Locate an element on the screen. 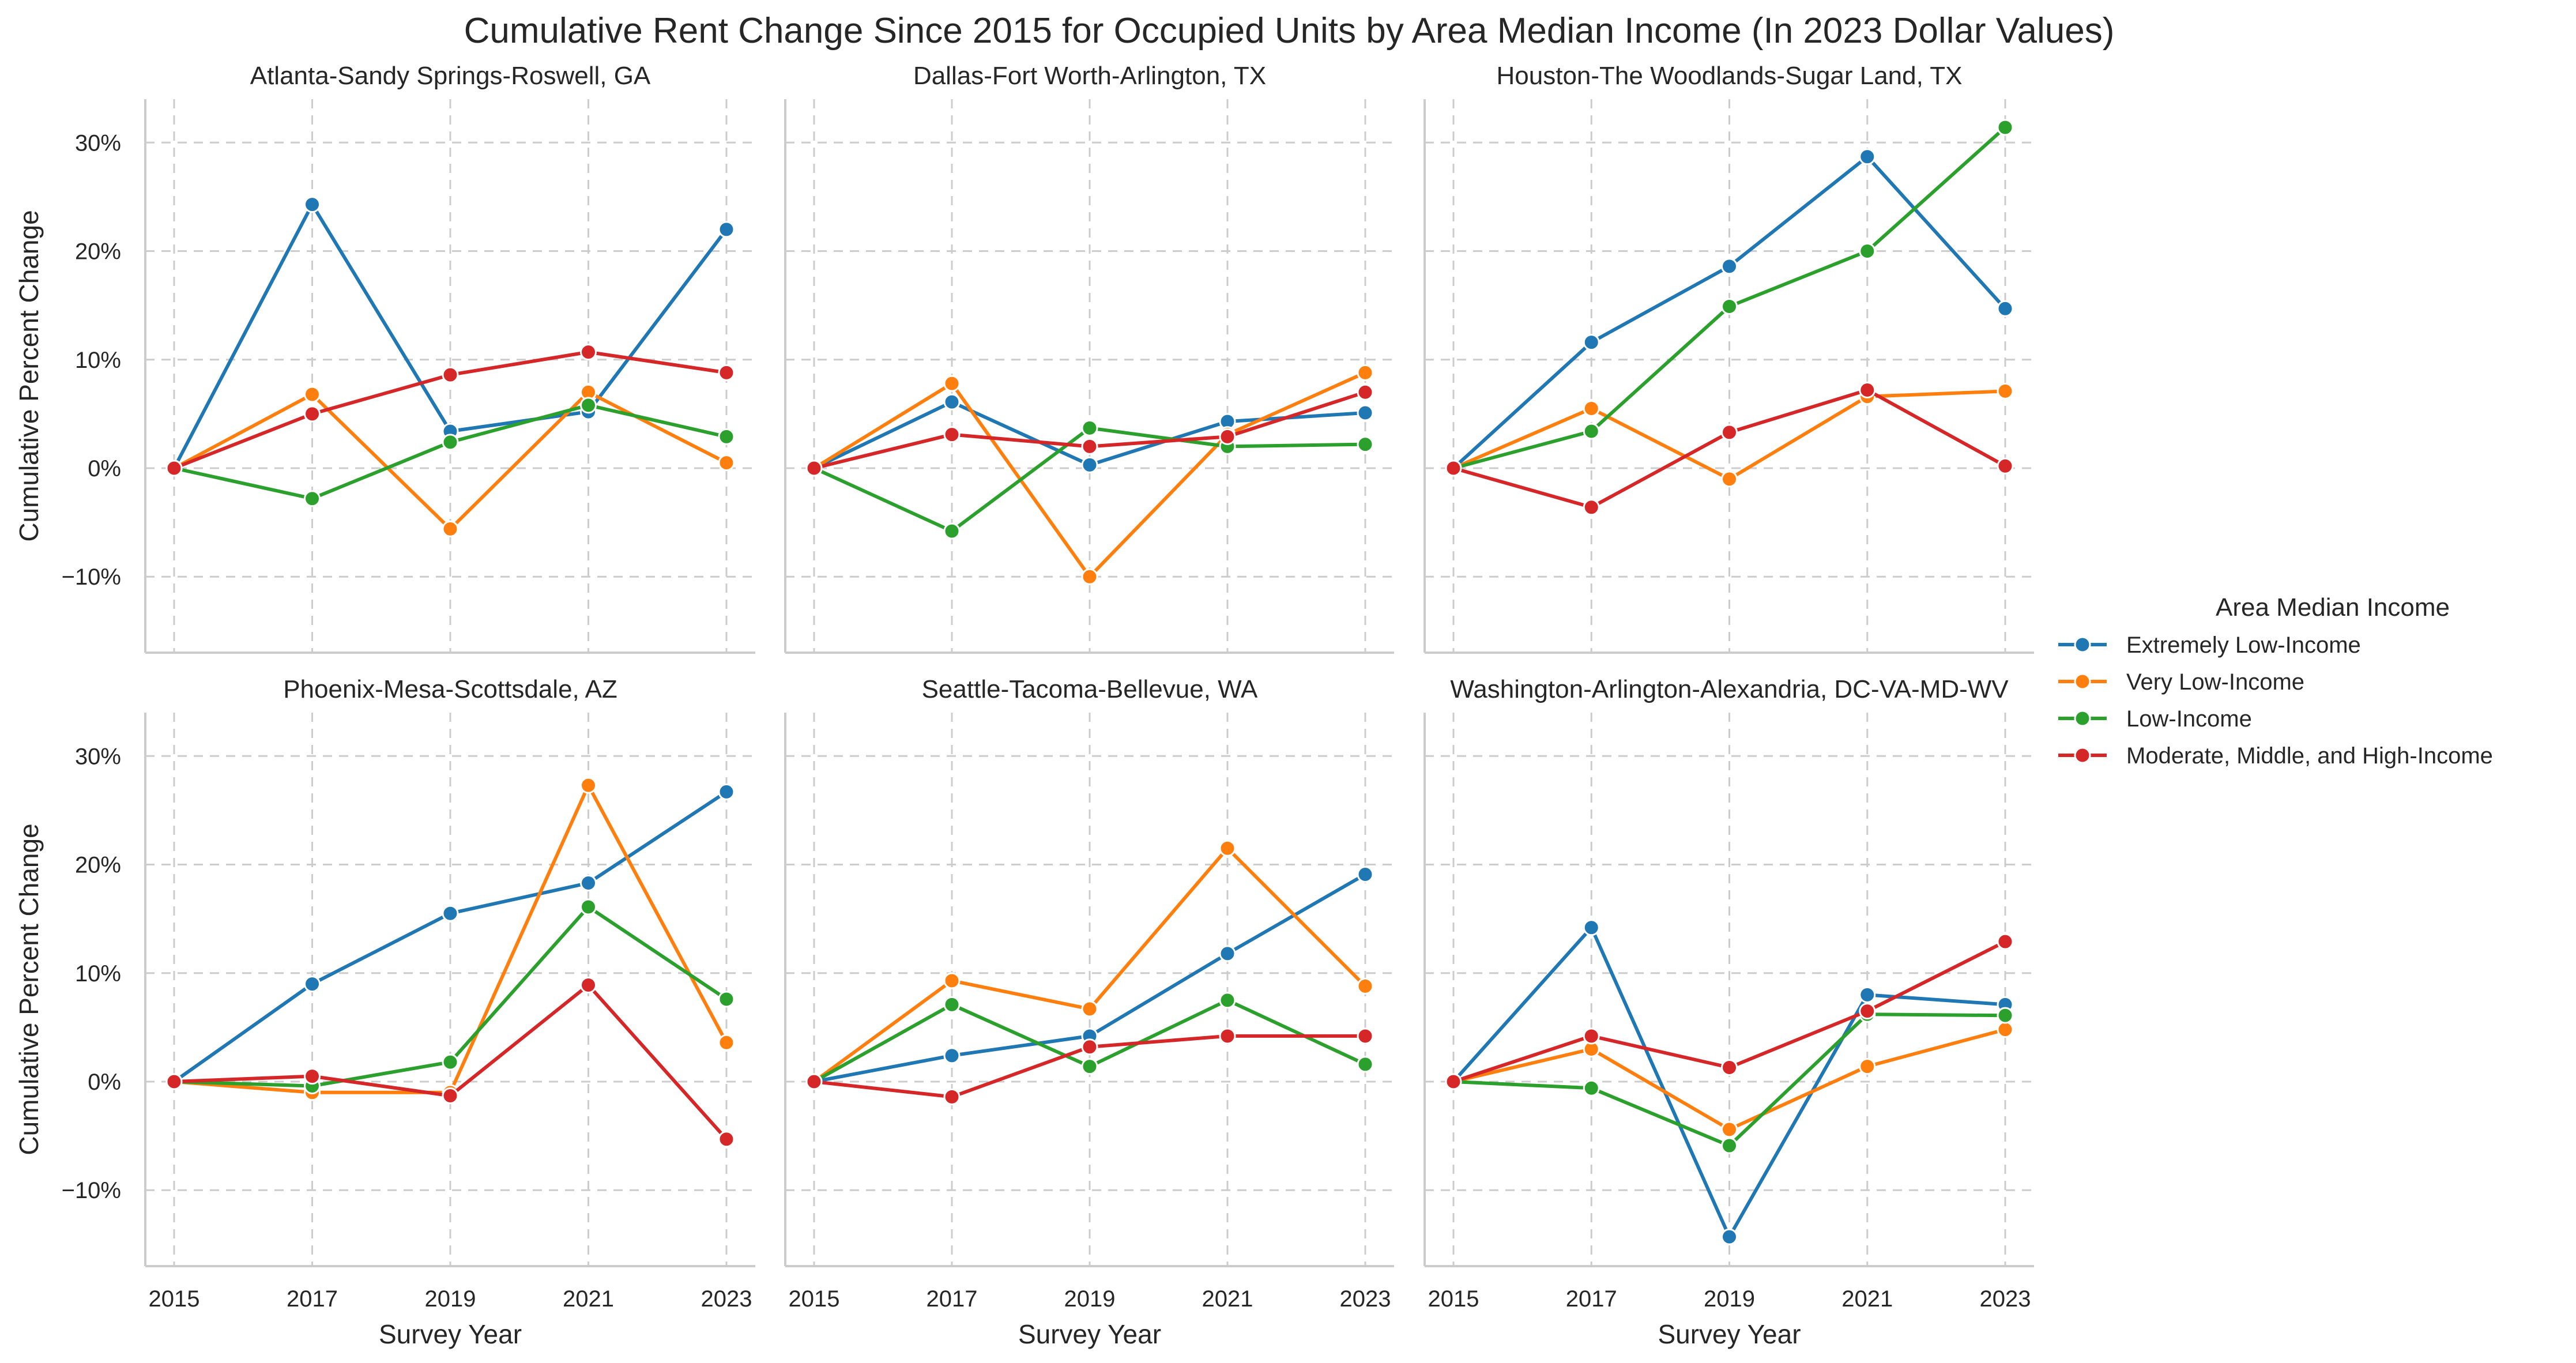 This screenshot has width=2576, height=1363. facet-panel: Dallas-Fort Worth-Arlington, TX is located at coordinates (1089, 358).